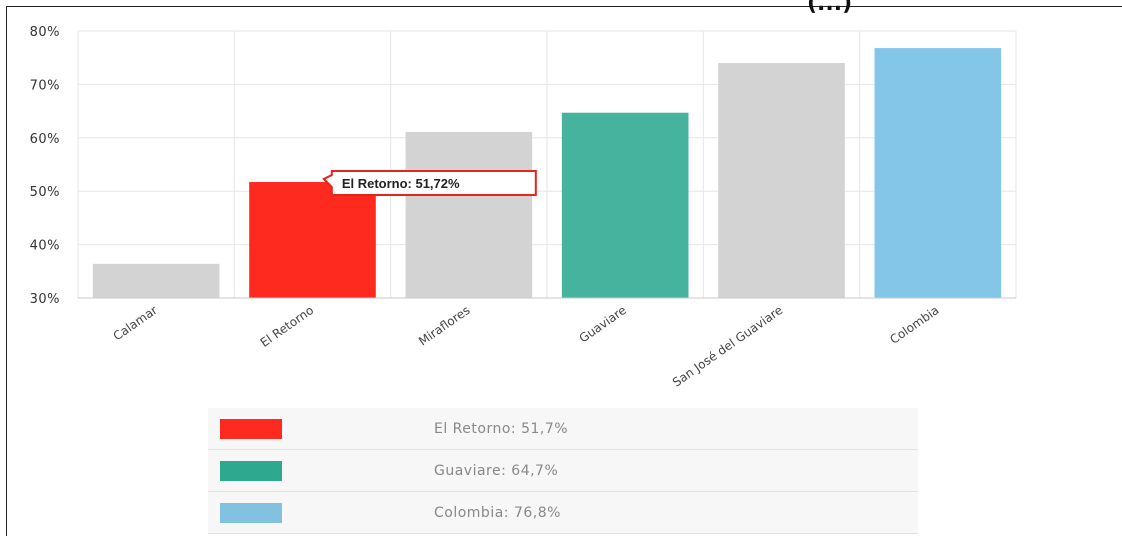 This screenshot has height=536, width=1122. What do you see at coordinates (45, 299) in the screenshot?
I see `y-tick-label: 30%` at bounding box center [45, 299].